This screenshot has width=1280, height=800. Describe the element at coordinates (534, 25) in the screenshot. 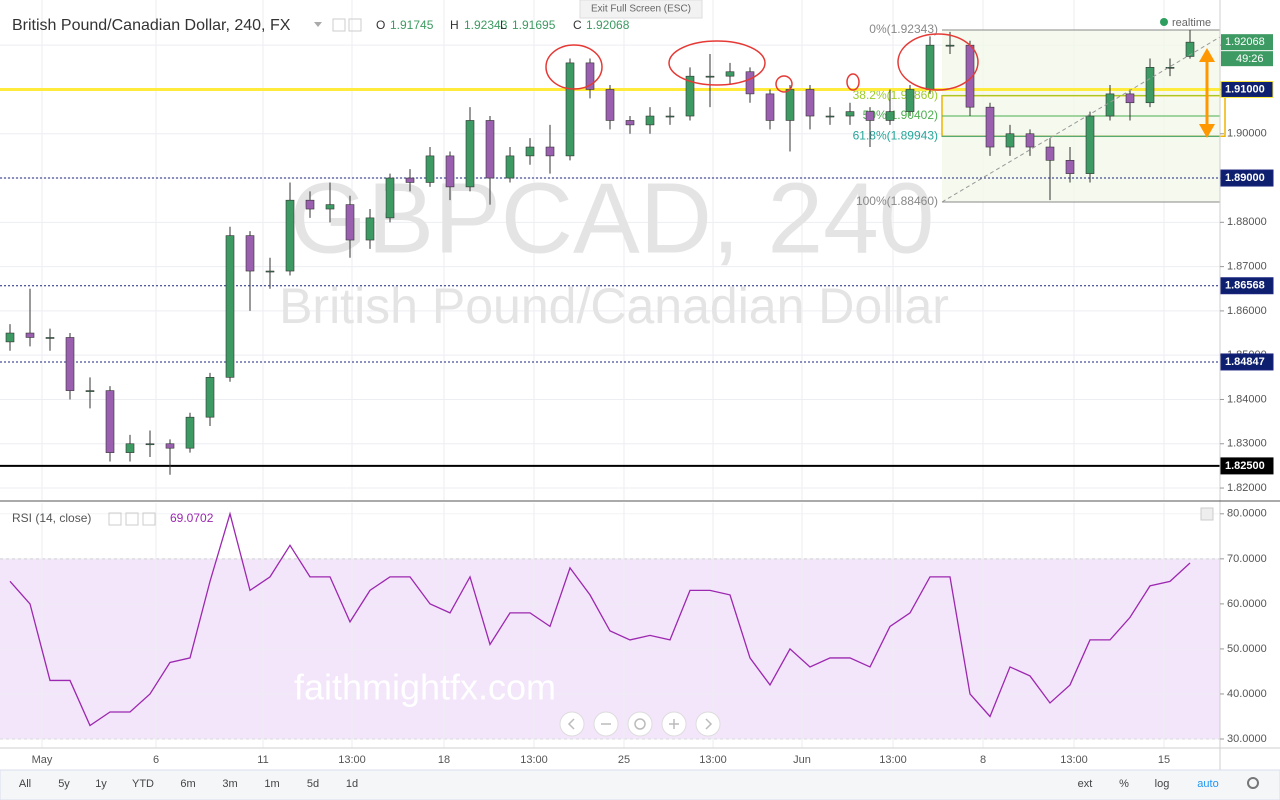

I see `ohlc-value: 1.91695` at that location.